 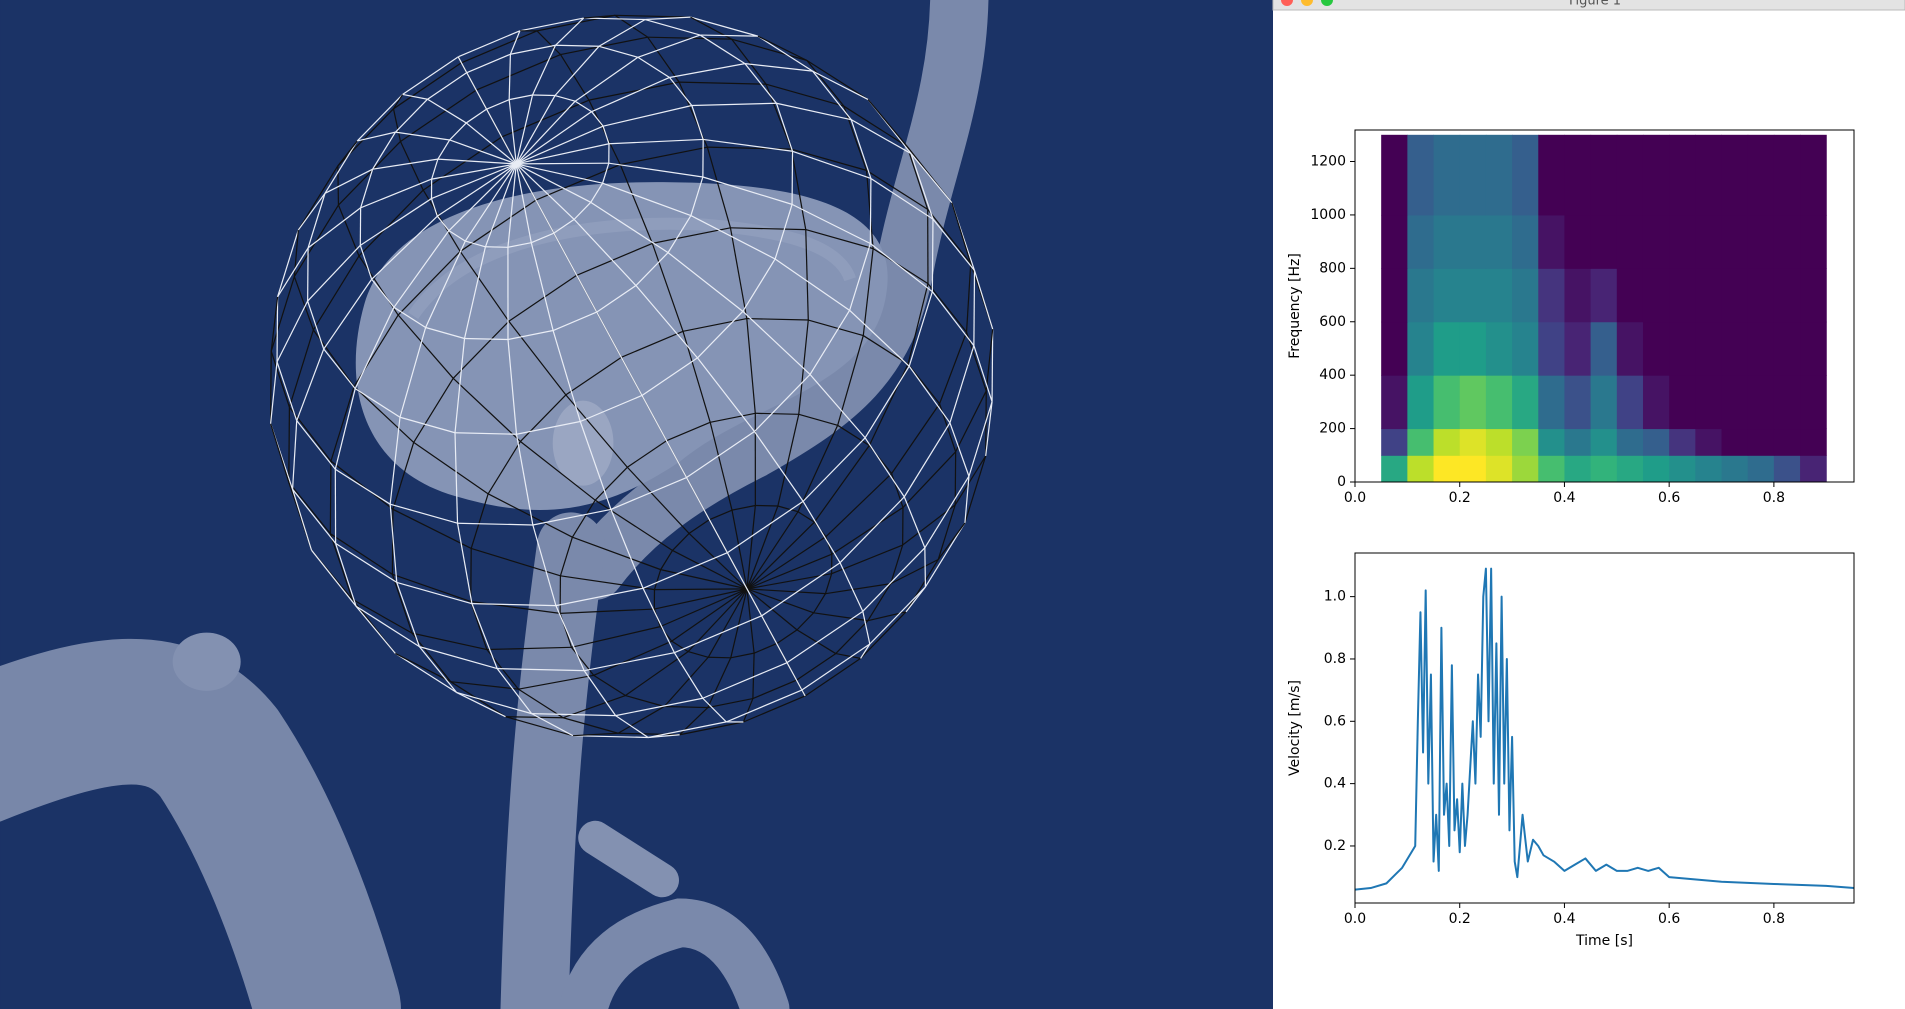 What do you see at coordinates (1595, 4) in the screenshot?
I see `window-title: Figure 1` at bounding box center [1595, 4].